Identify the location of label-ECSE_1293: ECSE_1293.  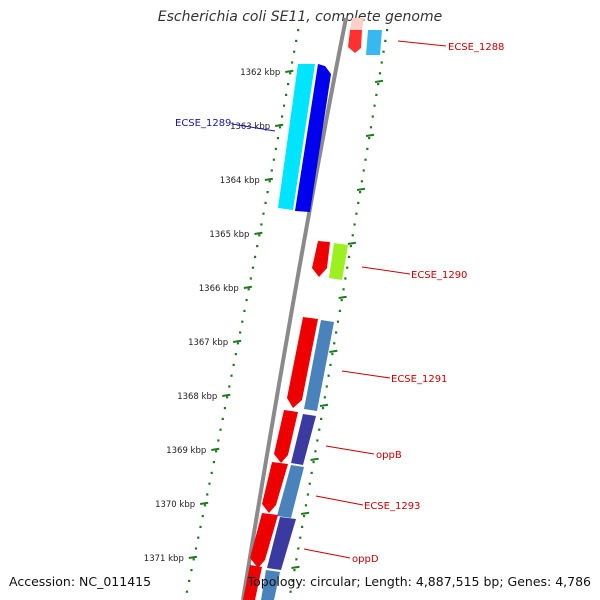
(392, 506).